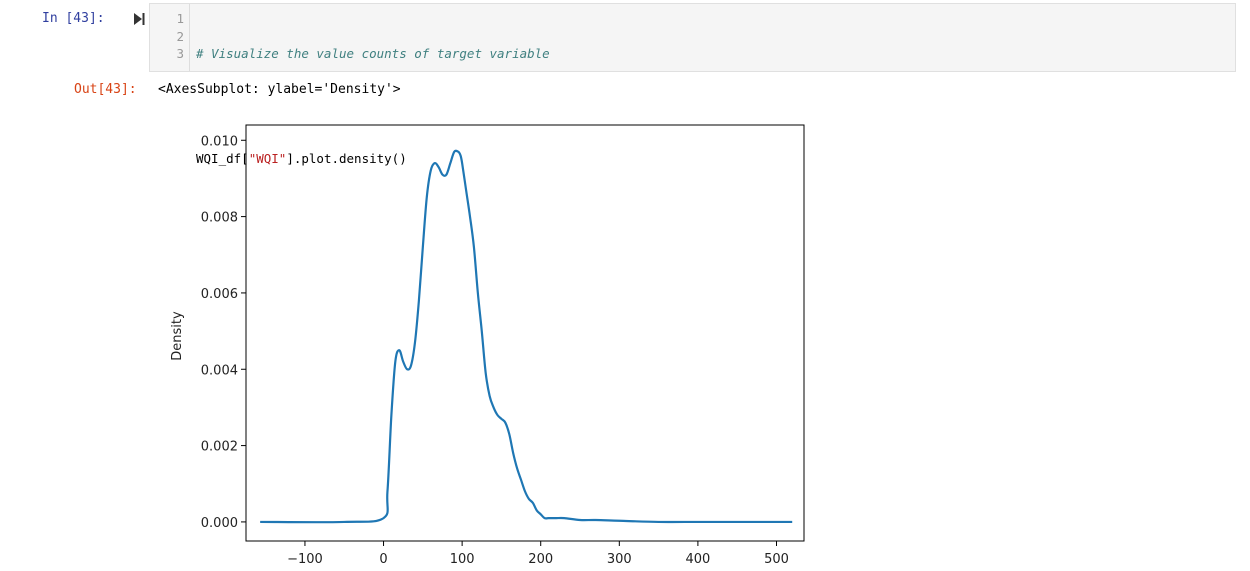 Image resolution: width=1250 pixels, height=571 pixels. I want to click on line-numbers: 1 2 3, so click(167, 36).